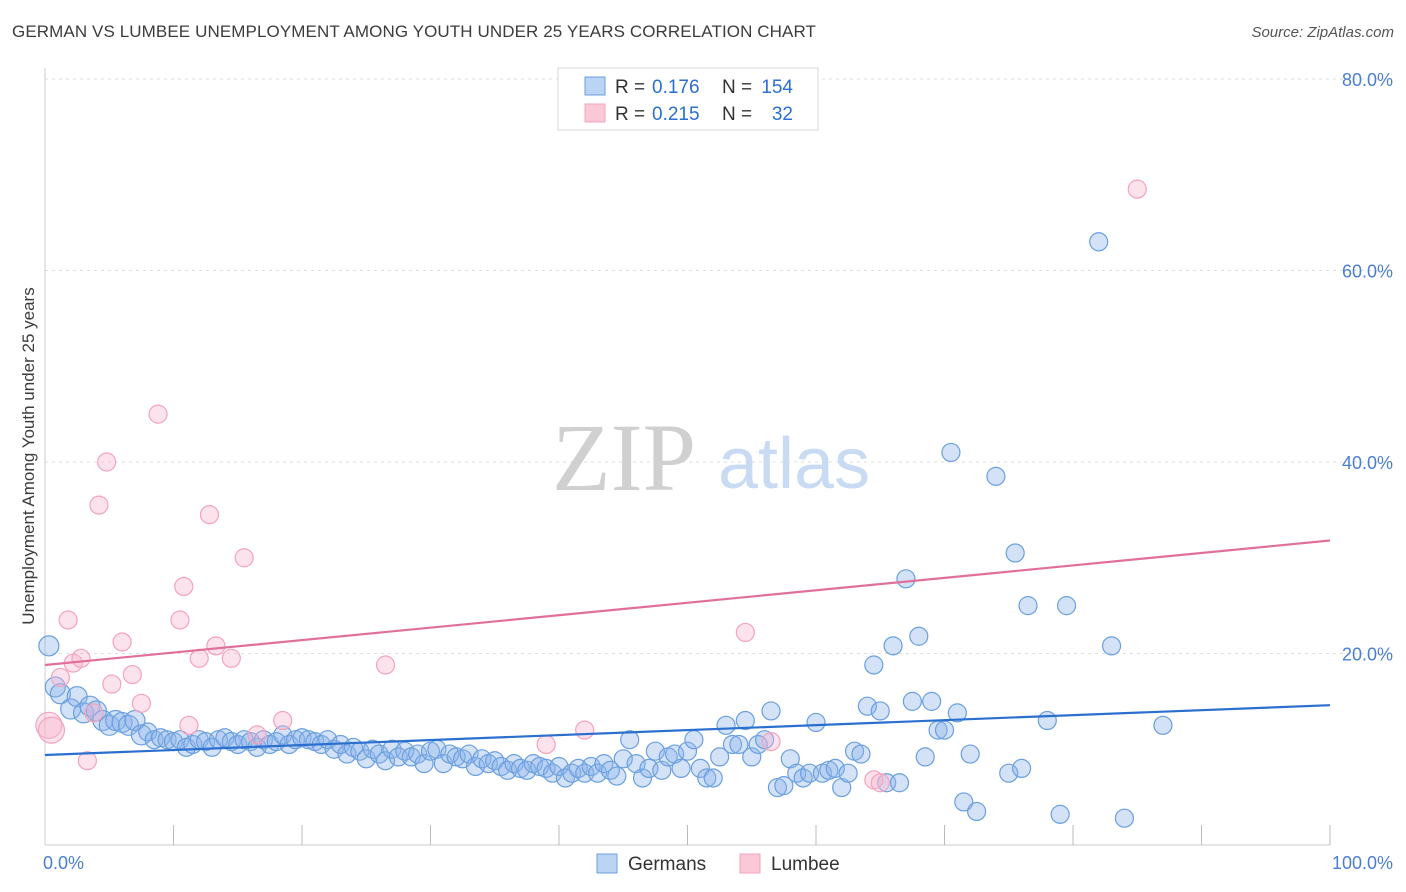 The width and height of the screenshot is (1406, 892). Describe the element at coordinates (63, 863) in the screenshot. I see `x-tick-label-min: 0.0%` at that location.